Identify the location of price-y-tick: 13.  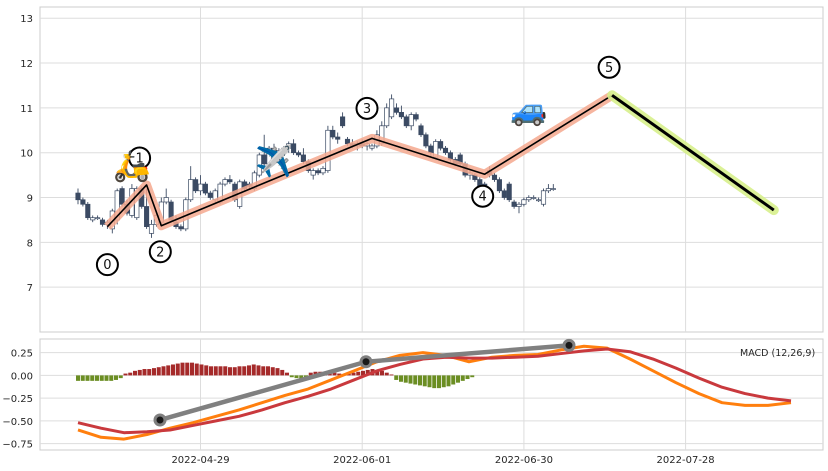
(26, 19).